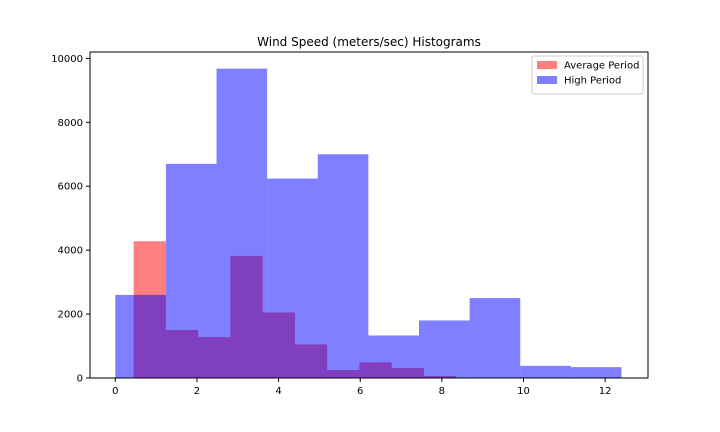 This screenshot has width=720, height=432. What do you see at coordinates (360, 391) in the screenshot?
I see `x-tick-label: 6` at bounding box center [360, 391].